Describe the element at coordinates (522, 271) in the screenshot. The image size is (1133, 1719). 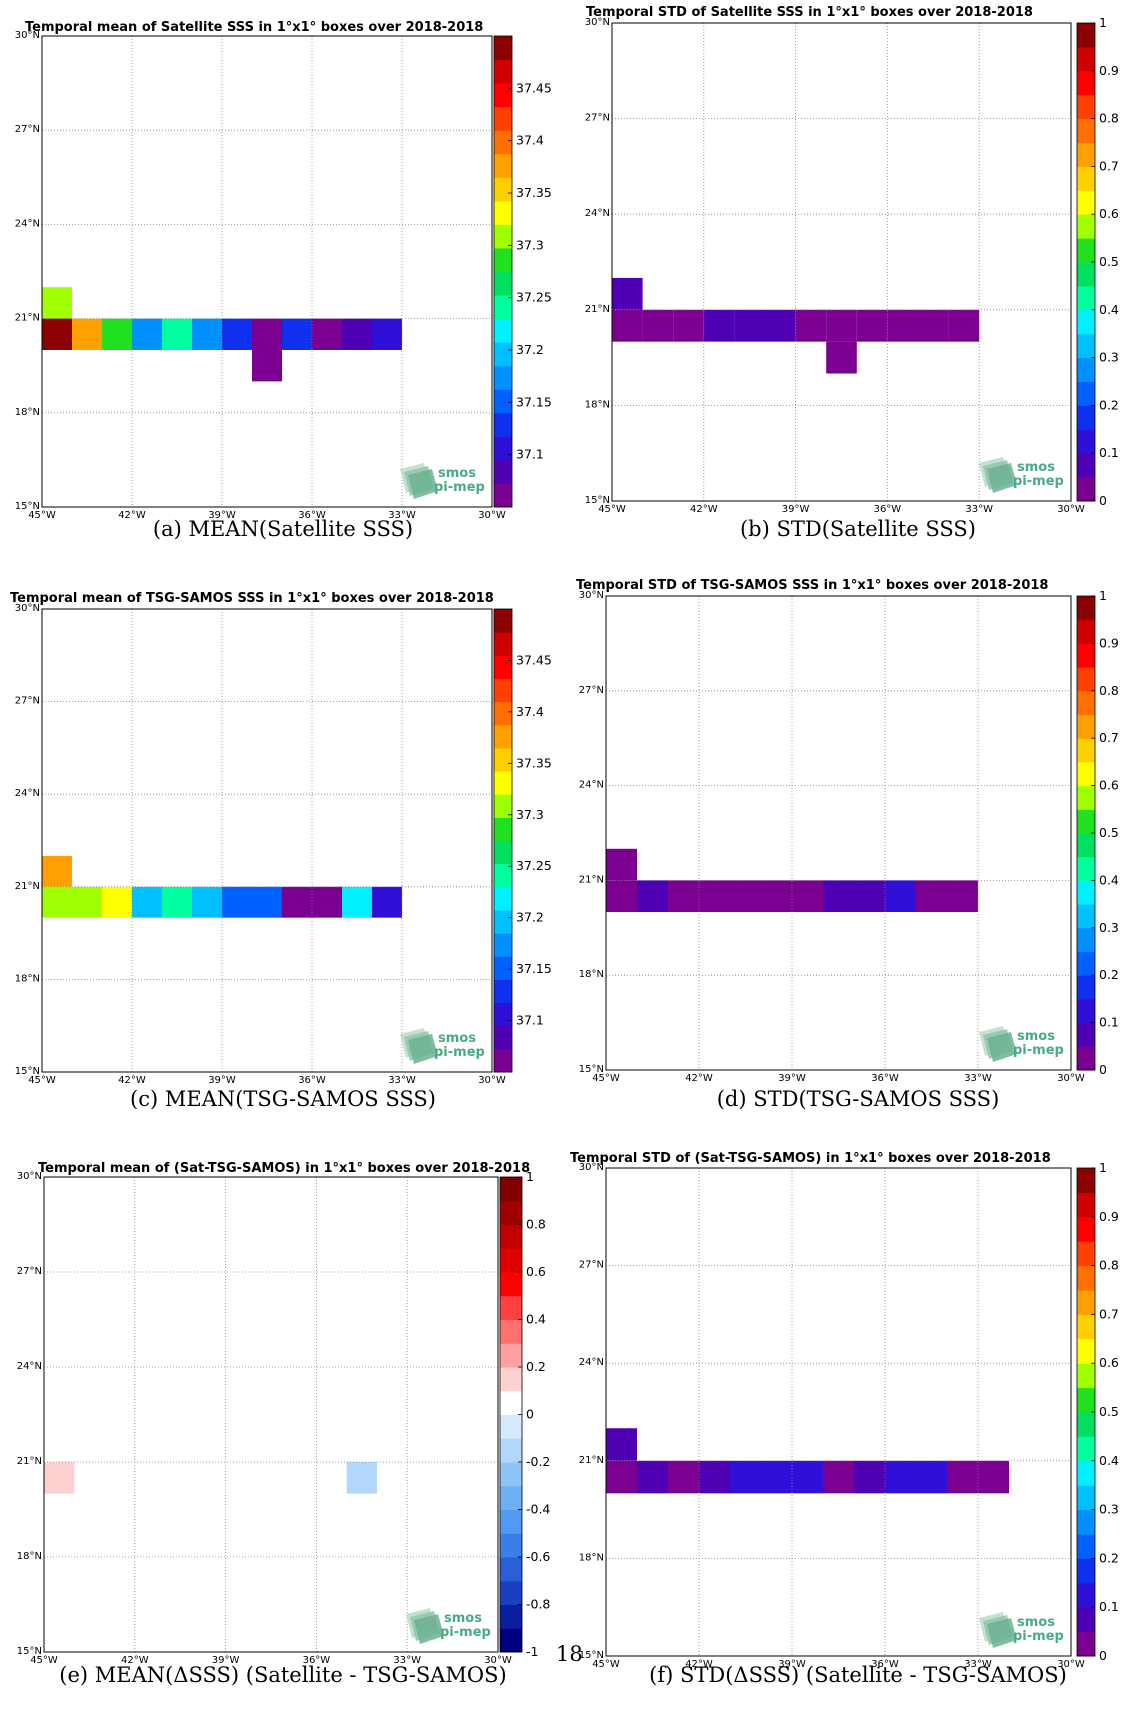
I see `colorbar: 37.1 37.15 37.2 37.25 37.3 37.35 37.4 37.45` at that location.